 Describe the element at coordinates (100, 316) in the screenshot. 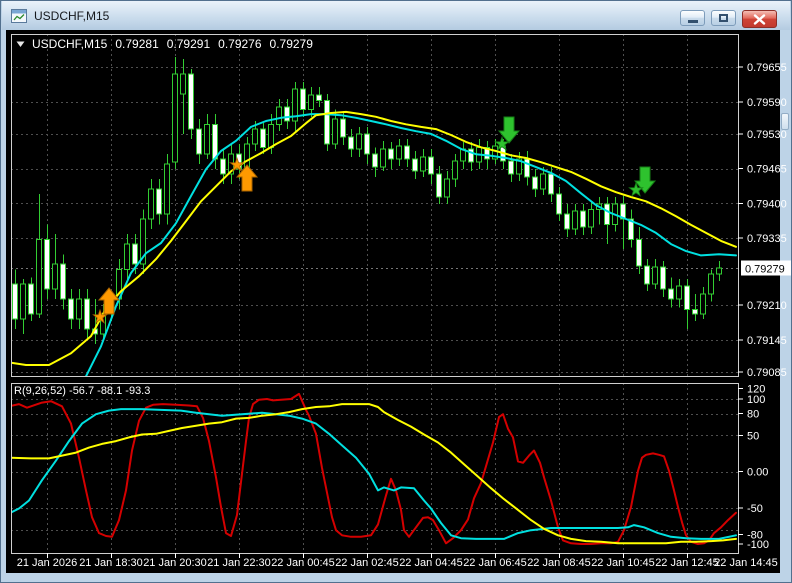

I see `buy-arrow-star-icon` at that location.